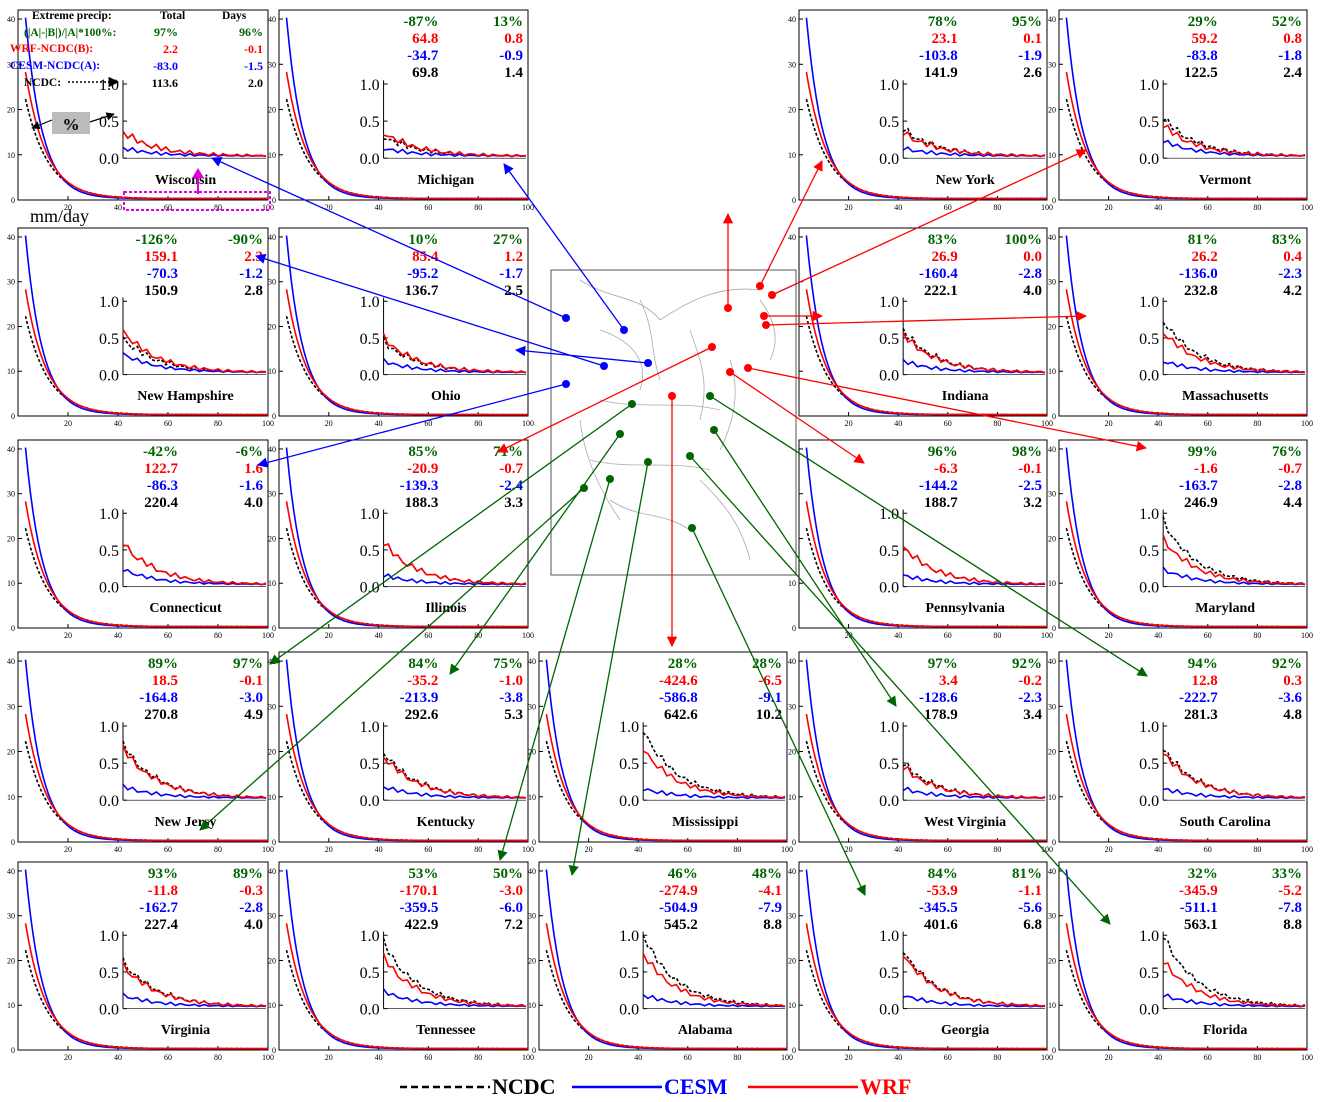  What do you see at coordinates (1052, 661) in the screenshot?
I see `y-tick-label: 40` at bounding box center [1052, 661].